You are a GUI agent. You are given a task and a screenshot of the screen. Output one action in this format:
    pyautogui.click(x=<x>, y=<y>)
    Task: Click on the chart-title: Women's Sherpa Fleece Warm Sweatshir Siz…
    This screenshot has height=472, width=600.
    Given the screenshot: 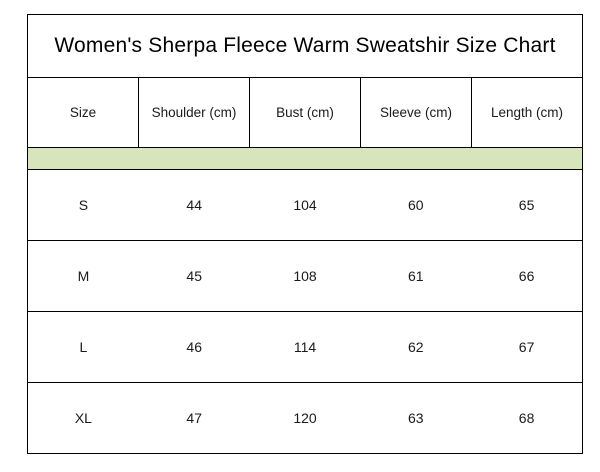 What is the action you would take?
    pyautogui.click(x=305, y=46)
    